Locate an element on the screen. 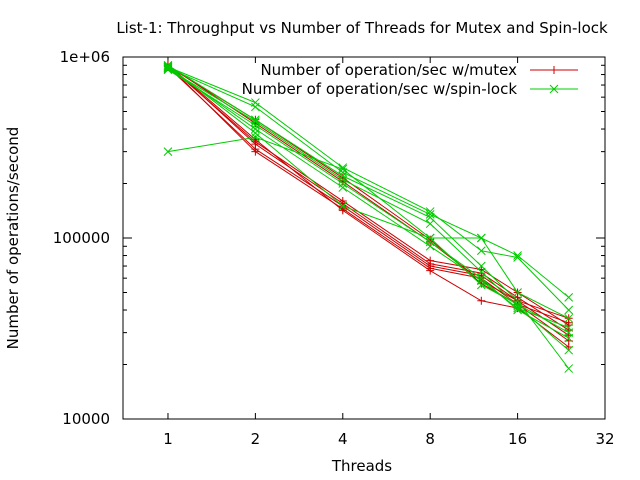  x-tick-label: 2 is located at coordinates (256, 439).